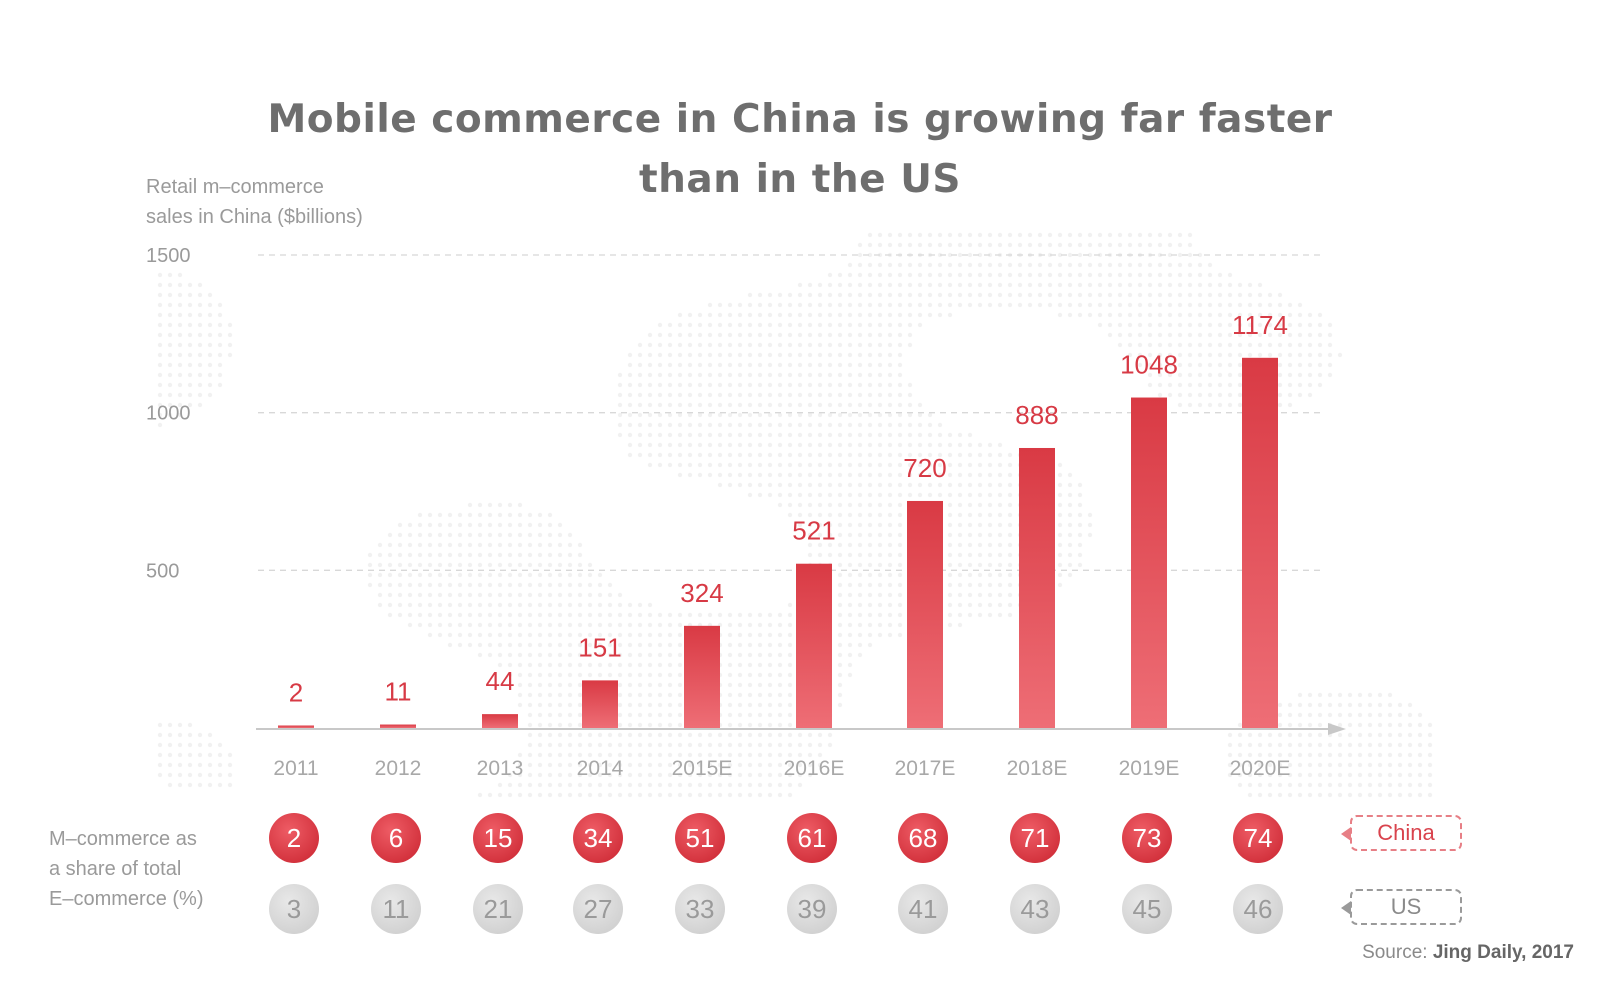 This screenshot has height=990, width=1600. What do you see at coordinates (925, 768) in the screenshot?
I see `x-tick-label: 2017E` at bounding box center [925, 768].